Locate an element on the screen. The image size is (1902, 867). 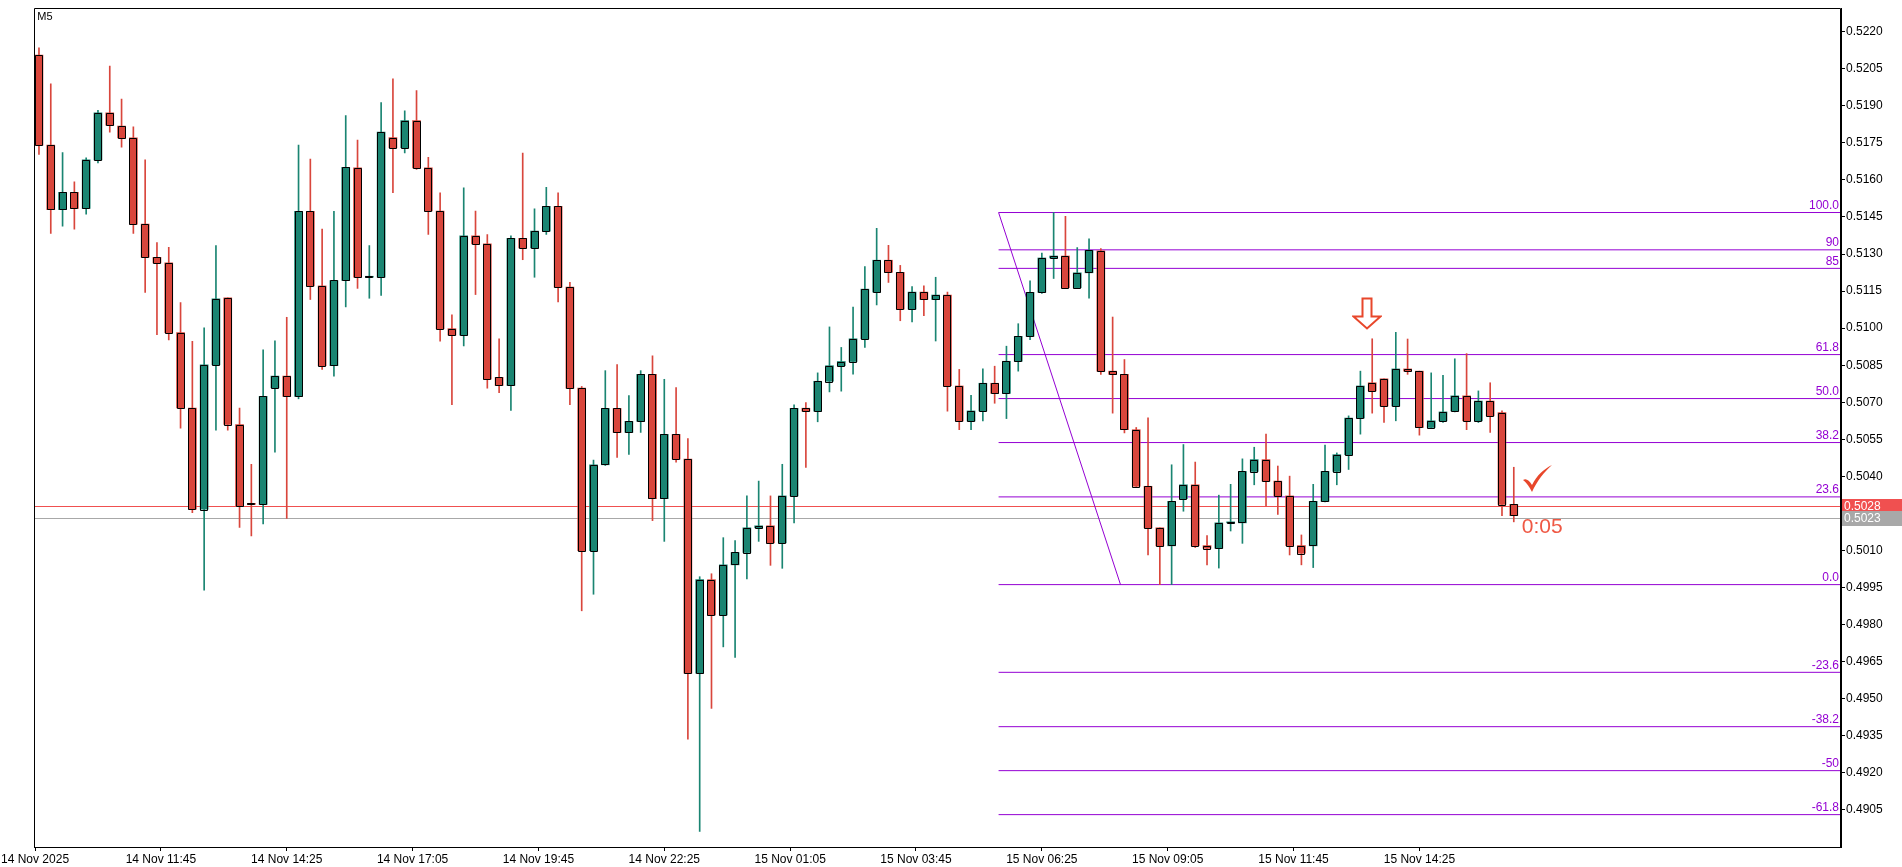
x-tick-label: 14 Nov 22:25 is located at coordinates (664, 858).